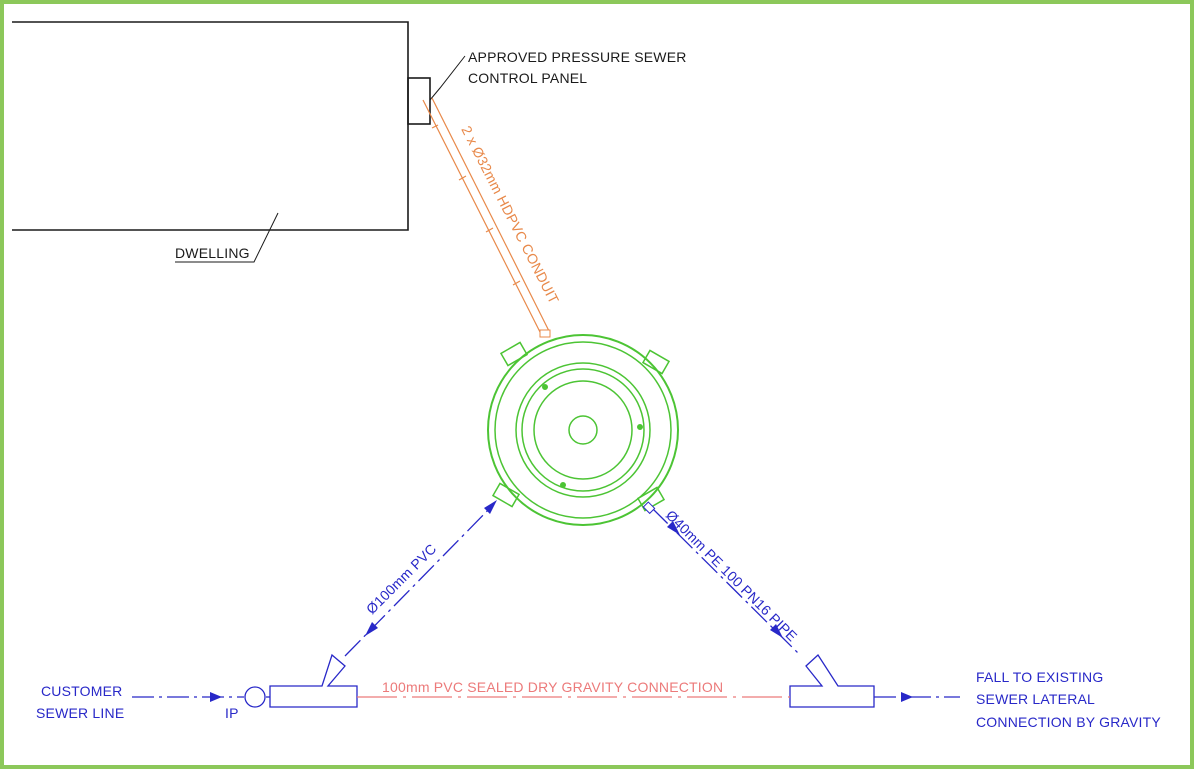  I want to click on leader-lines, so click(320, 159).